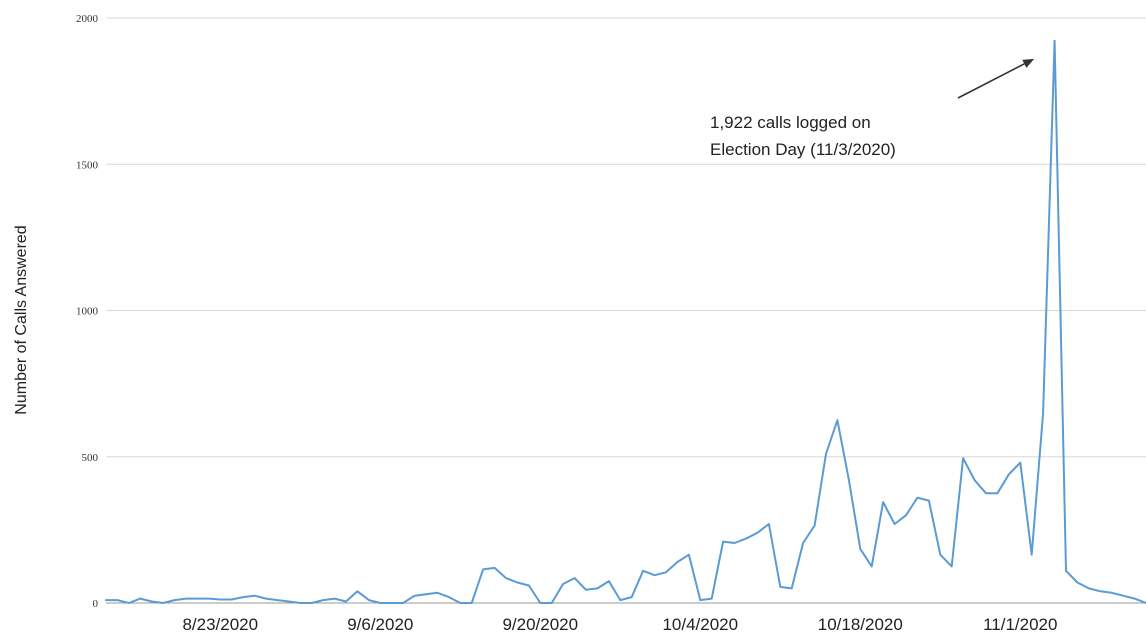 This screenshot has width=1146, height=637. I want to click on x-tick-label-3: 10/4/2020, so click(700, 624).